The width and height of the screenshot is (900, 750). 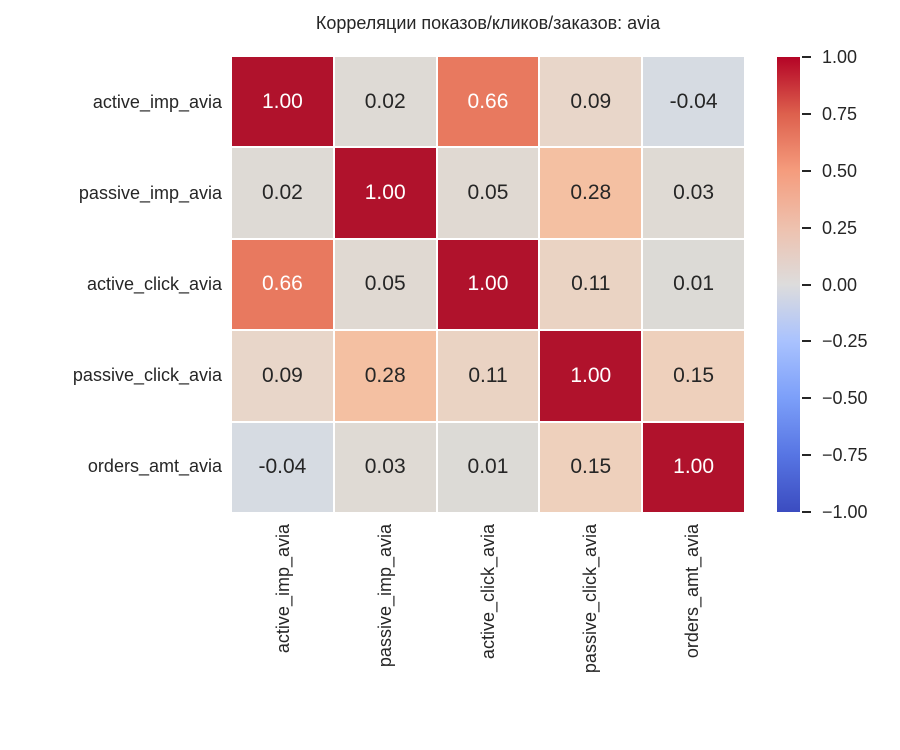 I want to click on colorbar-tick-label: −0.75, so click(x=845, y=455).